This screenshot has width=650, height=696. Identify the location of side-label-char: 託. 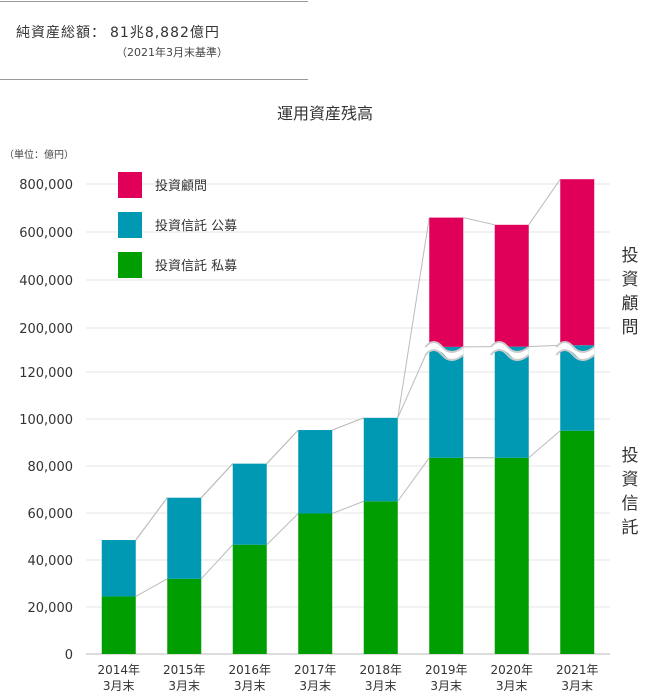
(630, 528).